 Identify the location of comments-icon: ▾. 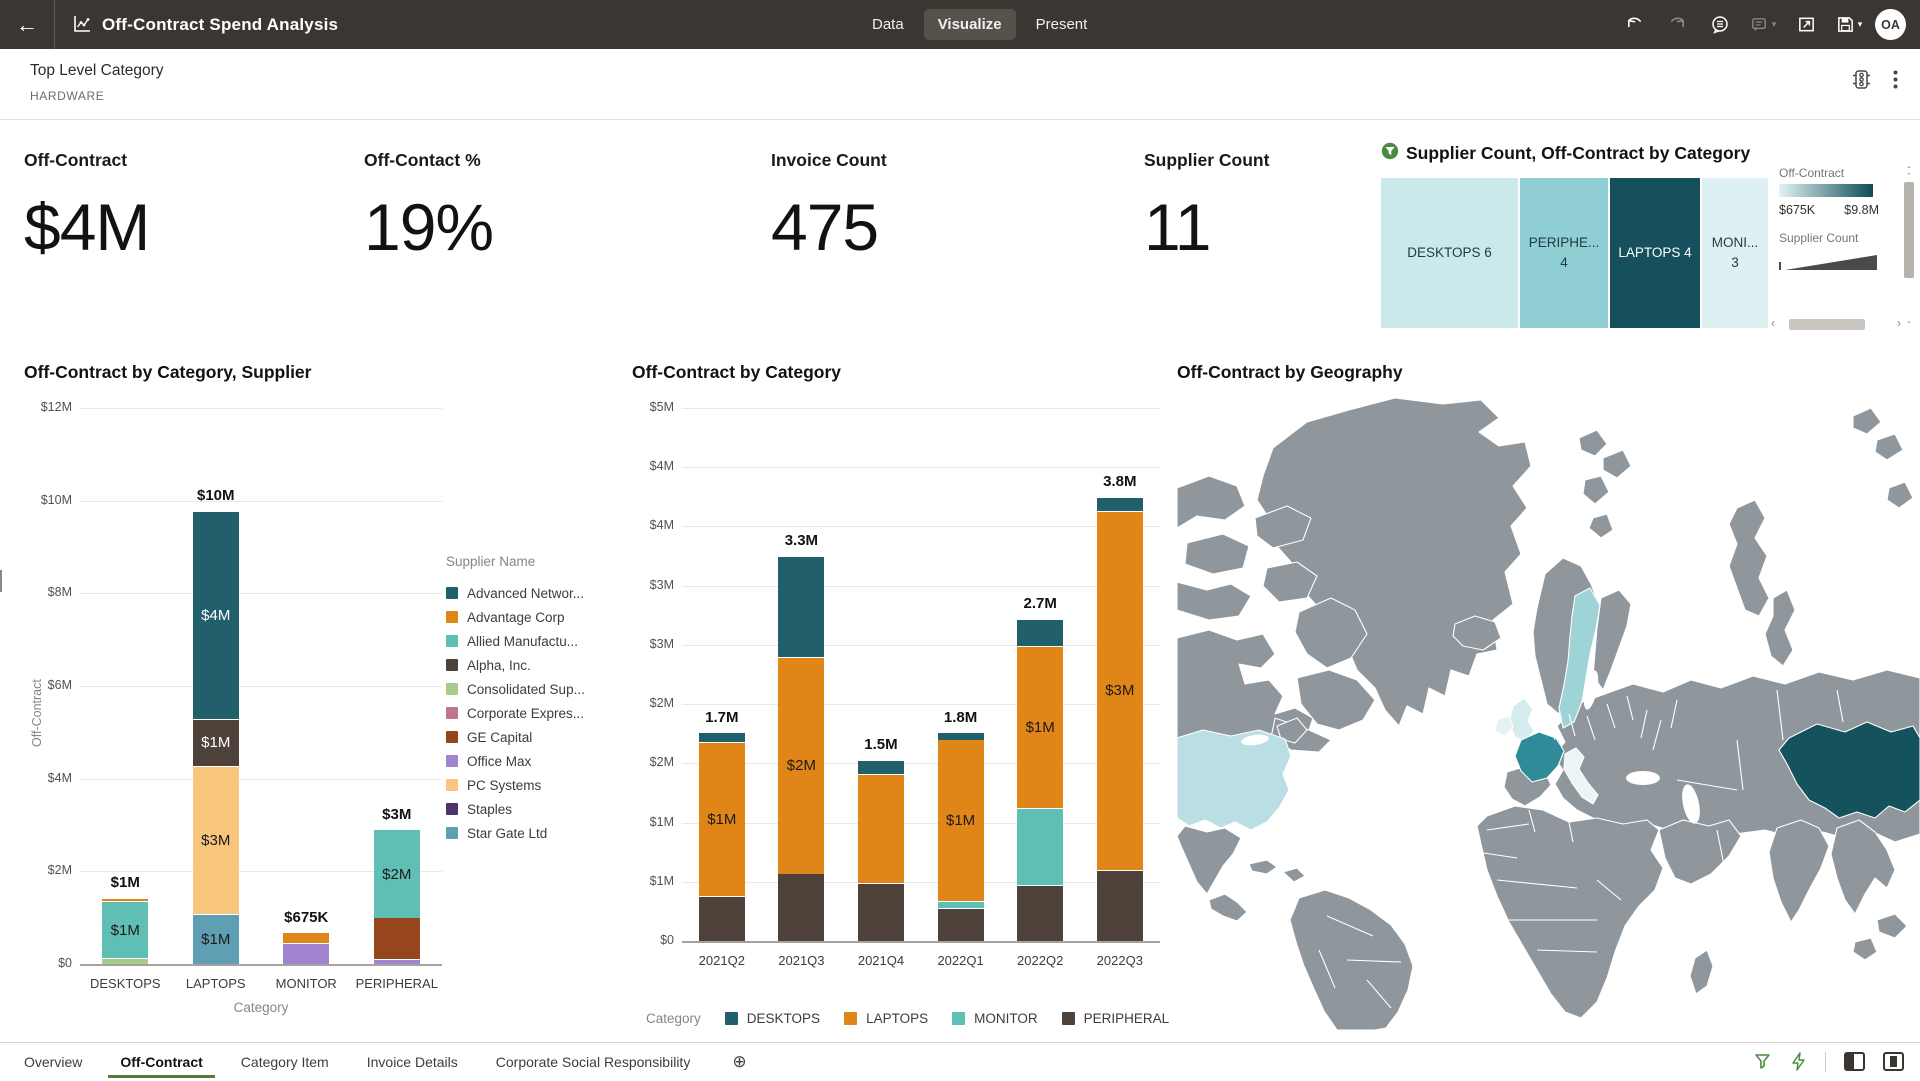
(1763, 25).